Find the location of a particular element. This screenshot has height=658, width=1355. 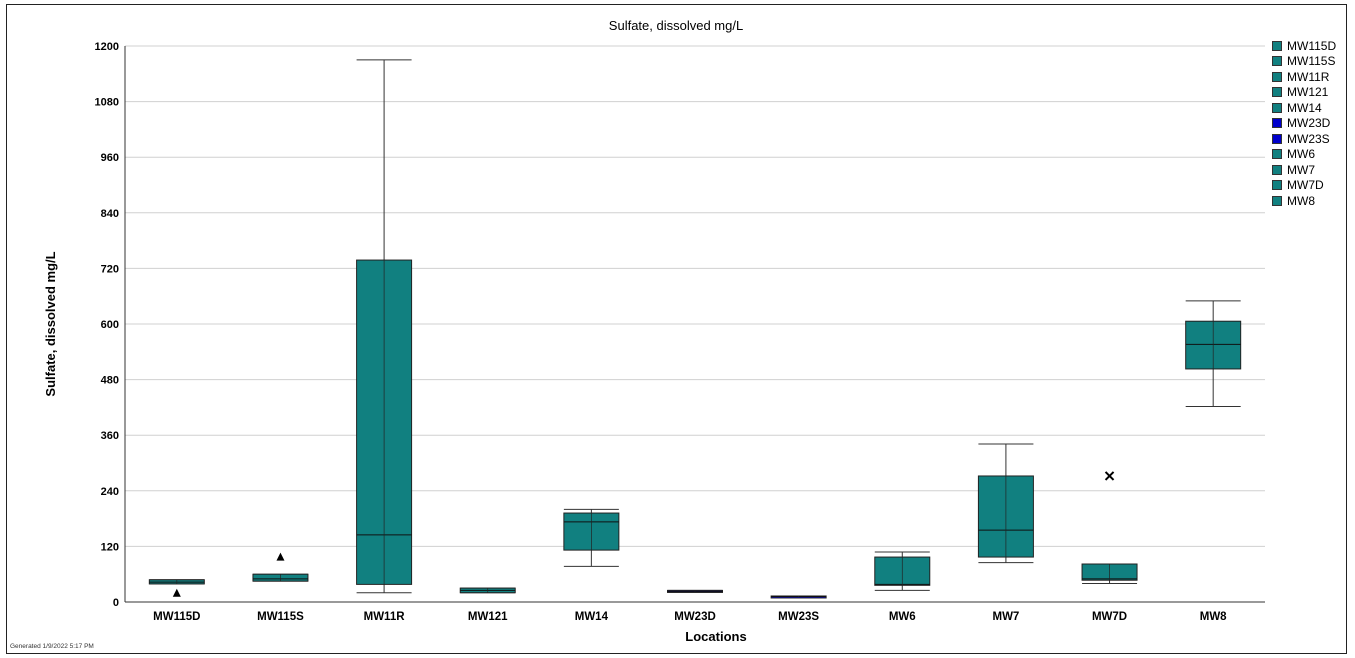

x-axis-label: Locations is located at coordinates (715, 636).